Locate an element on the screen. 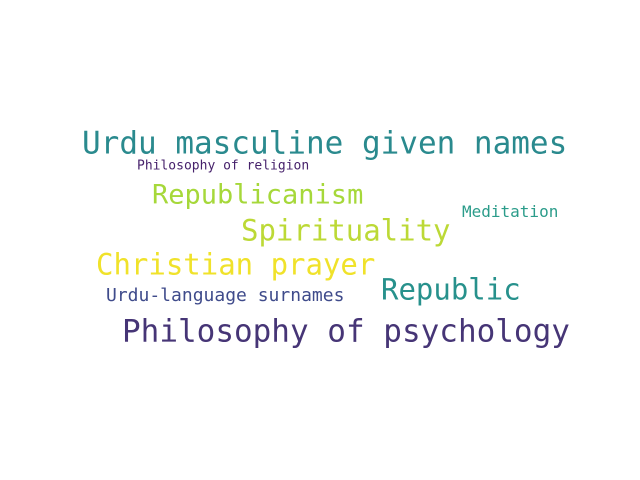 This screenshot has width=640, height=480. word-urdu-language-surnames: Urdu-language surnames is located at coordinates (225, 295).